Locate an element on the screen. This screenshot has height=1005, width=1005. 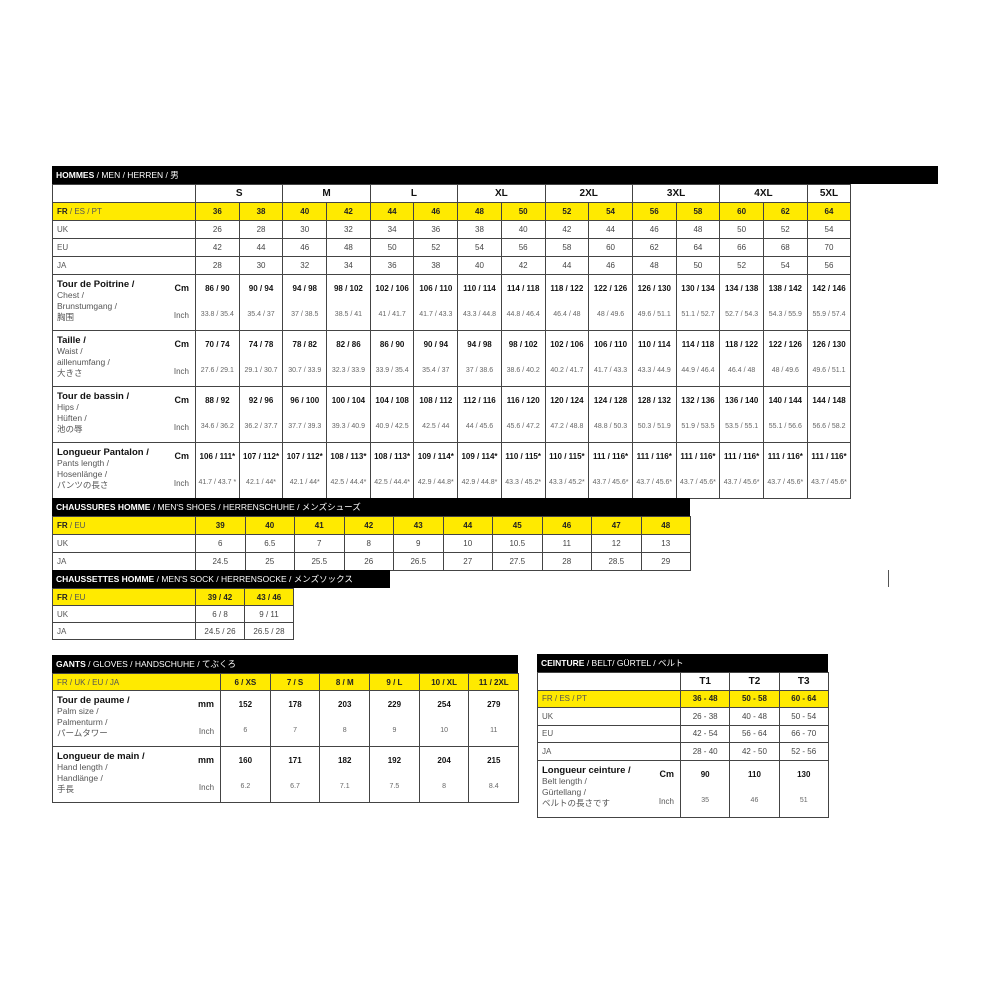
row-value: 44 is located at coordinates (261, 247).